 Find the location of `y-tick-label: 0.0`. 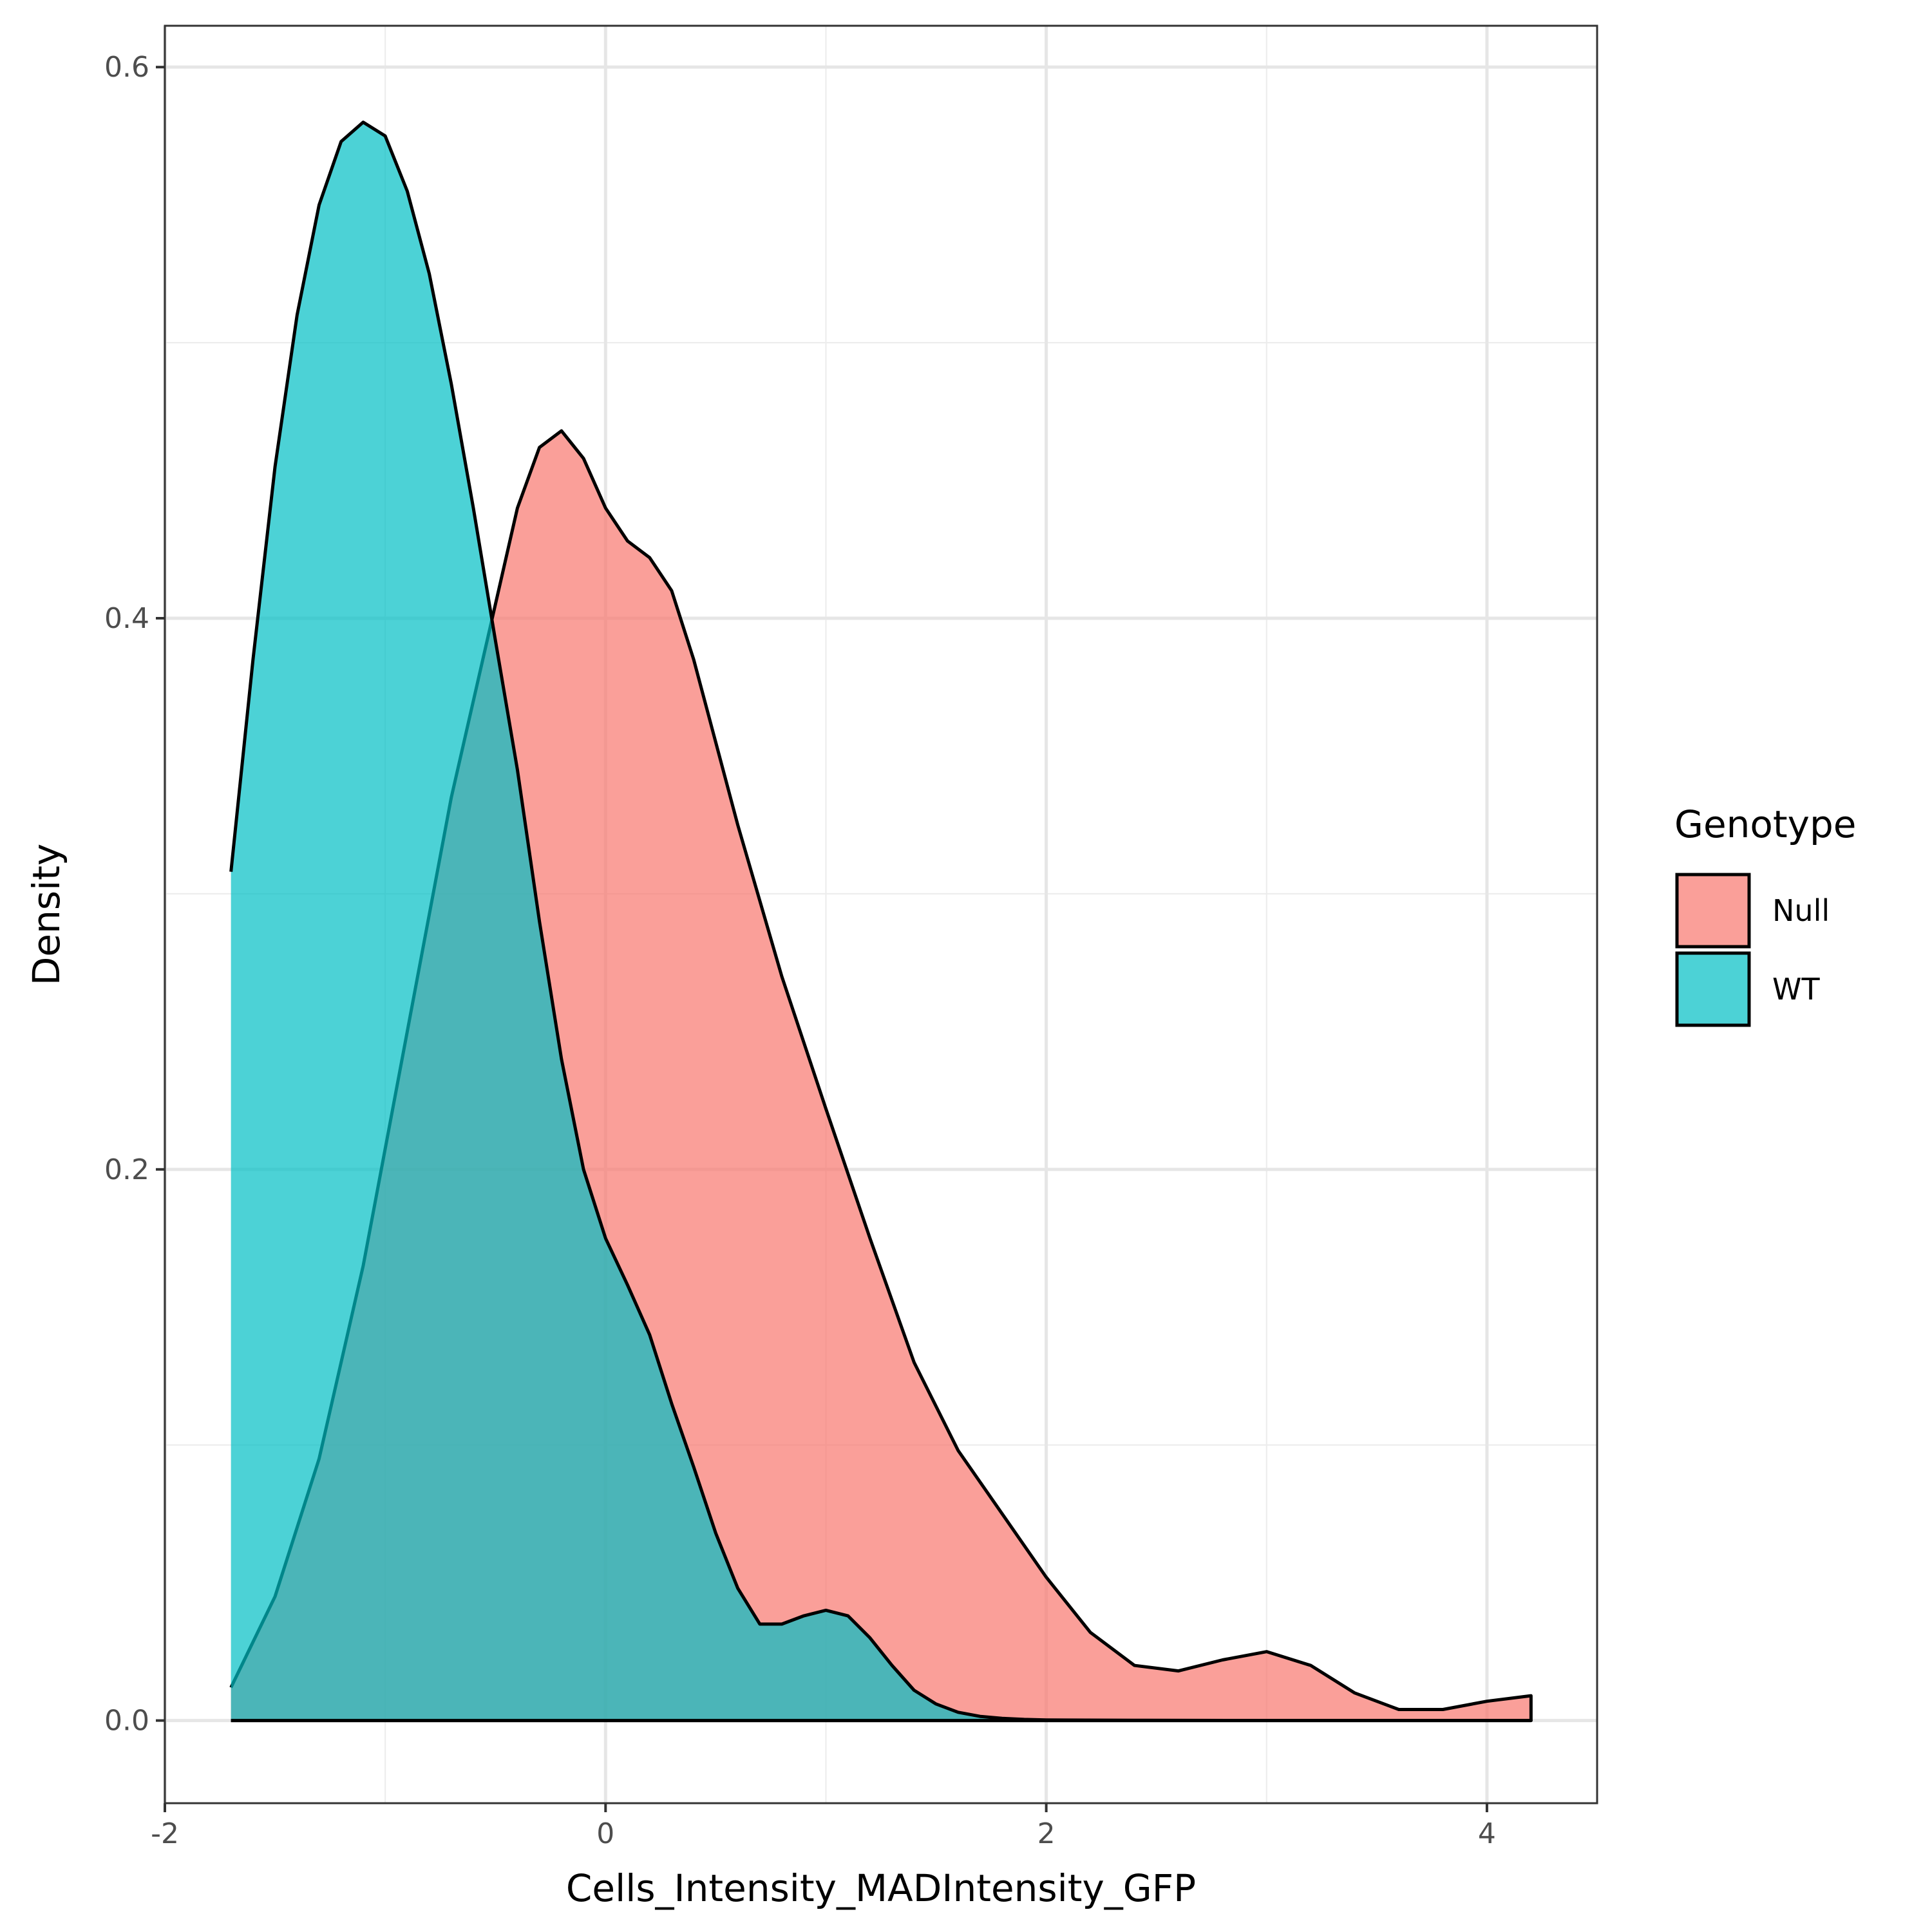

y-tick-label: 0.0 is located at coordinates (127, 1721).